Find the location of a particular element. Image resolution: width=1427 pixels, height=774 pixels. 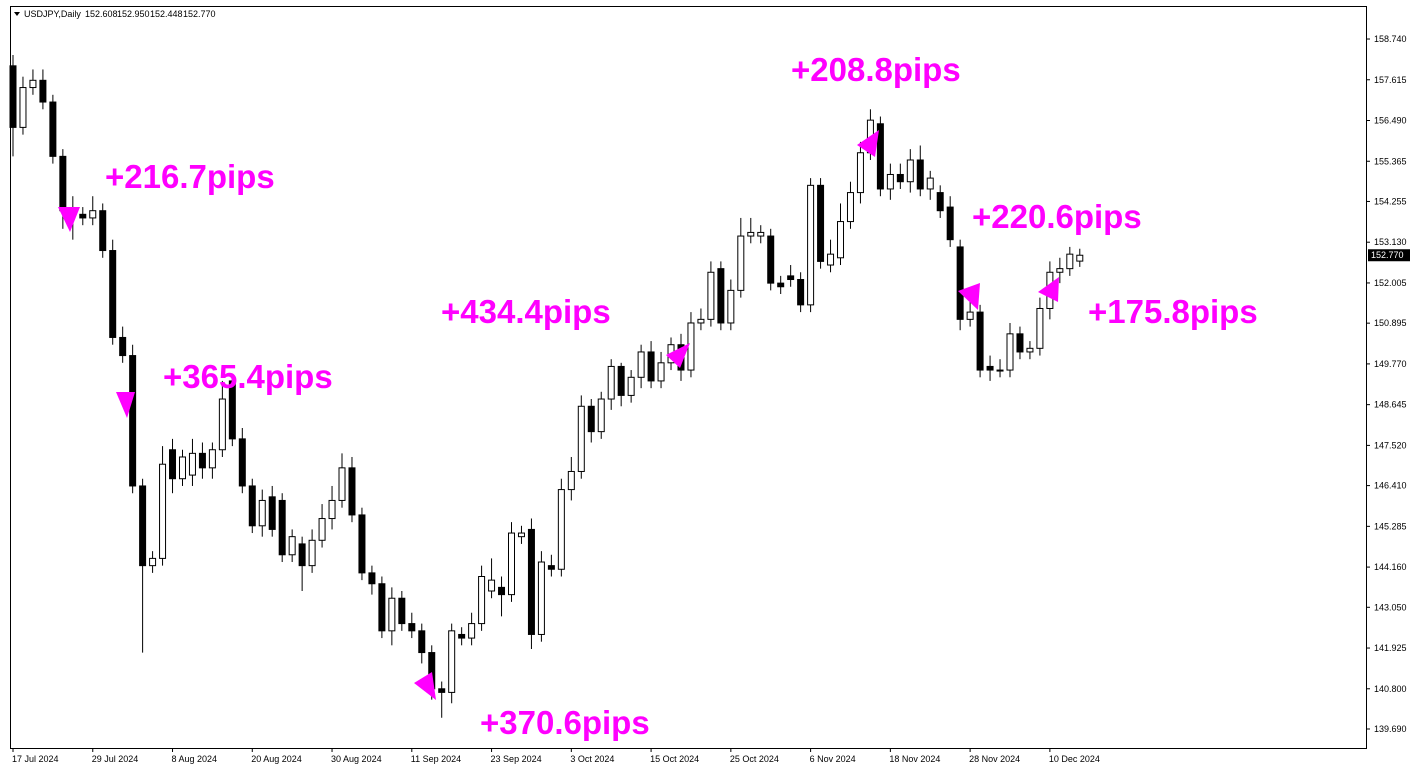

x-tick-label: 11 Sep 2024 is located at coordinates (436, 759).